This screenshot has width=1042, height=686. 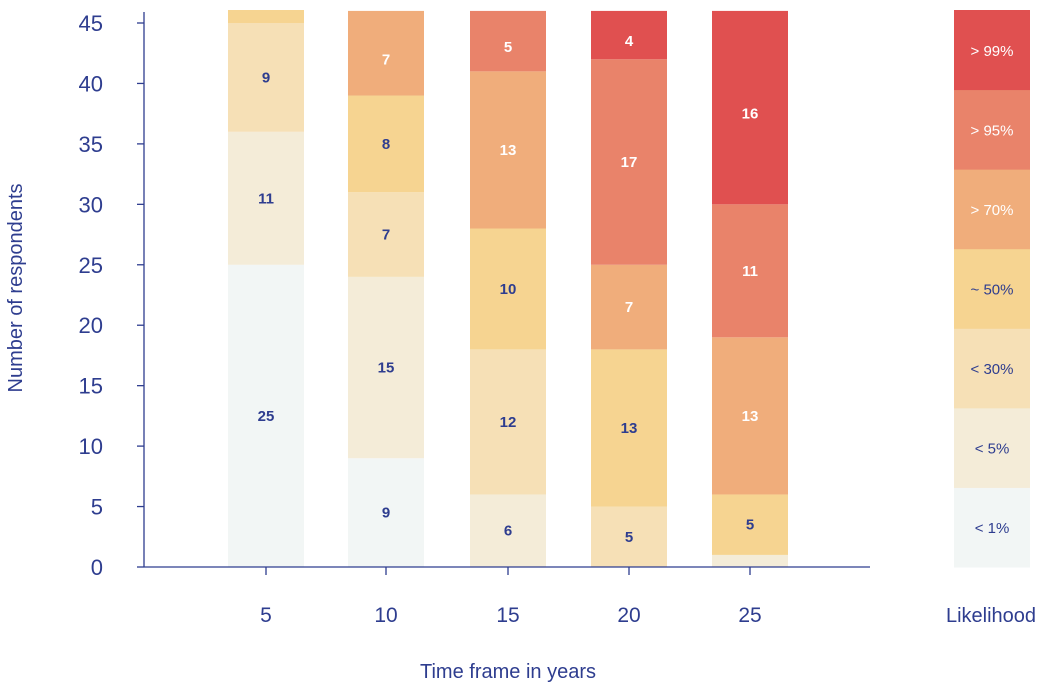 What do you see at coordinates (91, 23) in the screenshot?
I see `y-tick-label: 45` at bounding box center [91, 23].